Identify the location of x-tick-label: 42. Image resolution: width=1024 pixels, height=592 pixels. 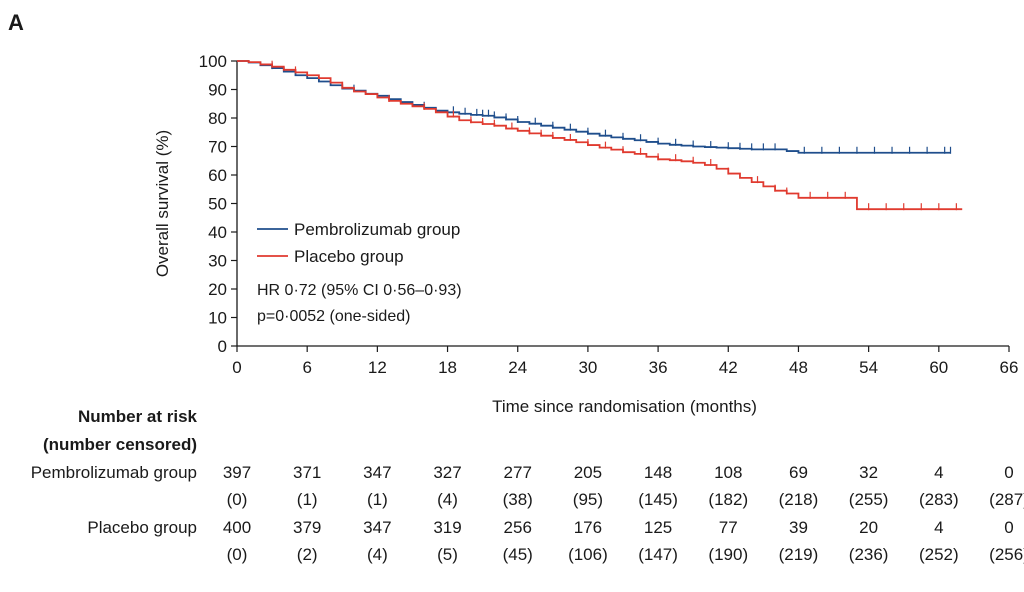
(728, 367).